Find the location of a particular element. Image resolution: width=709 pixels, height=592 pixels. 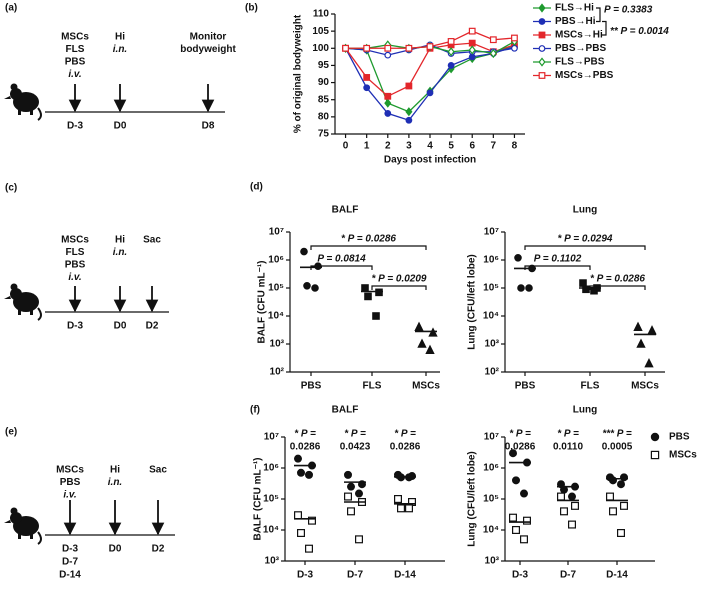

y-tick-label: 10⁵ is located at coordinates (491, 288).